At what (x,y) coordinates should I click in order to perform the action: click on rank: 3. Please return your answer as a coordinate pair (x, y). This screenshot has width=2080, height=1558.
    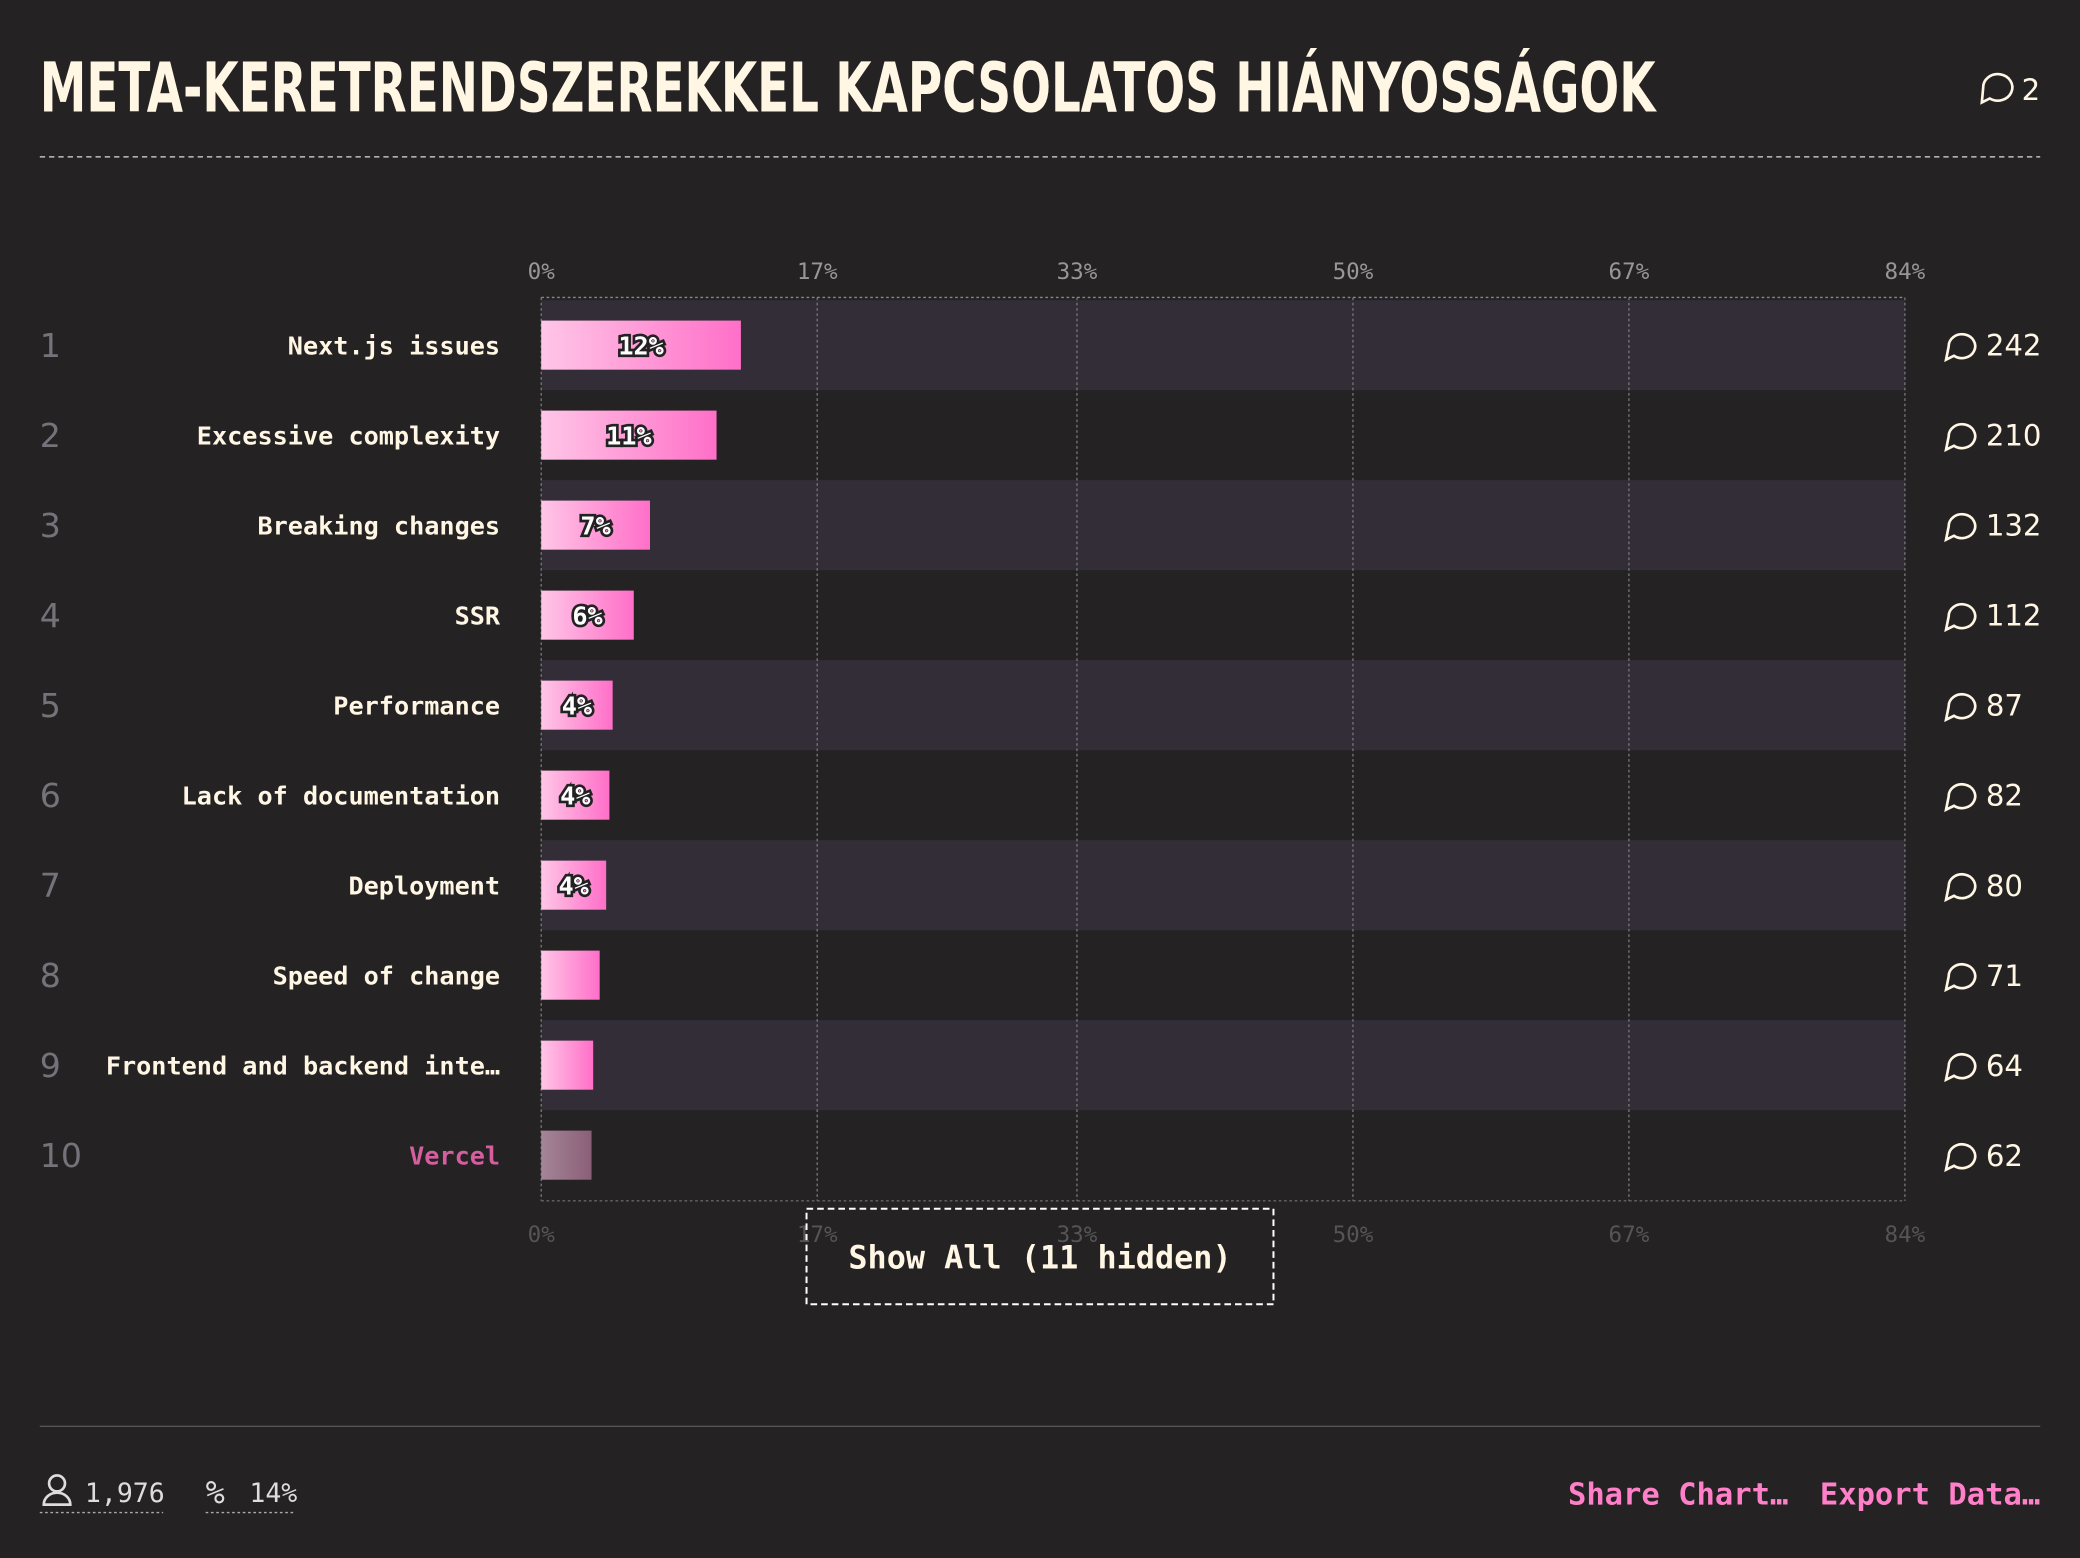
    Looking at the image, I should click on (50, 525).